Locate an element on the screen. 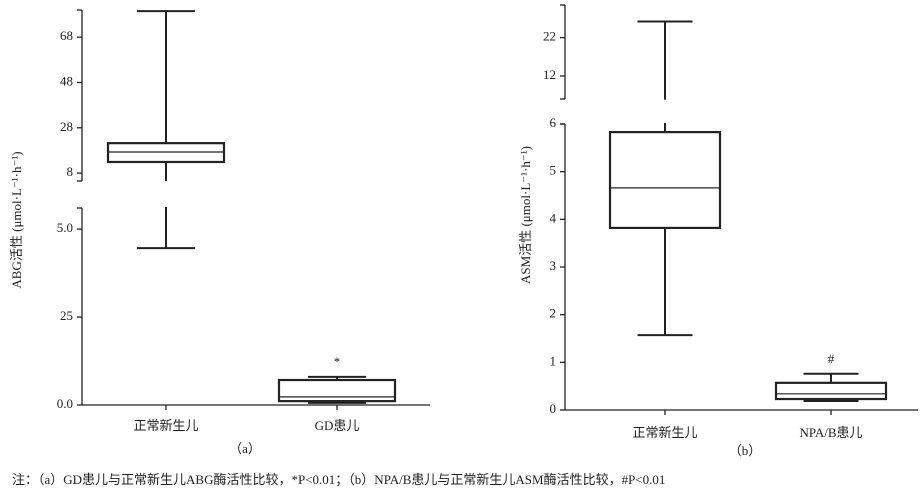 The height and width of the screenshot is (493, 922). y-tick-label: 12 is located at coordinates (549, 74).